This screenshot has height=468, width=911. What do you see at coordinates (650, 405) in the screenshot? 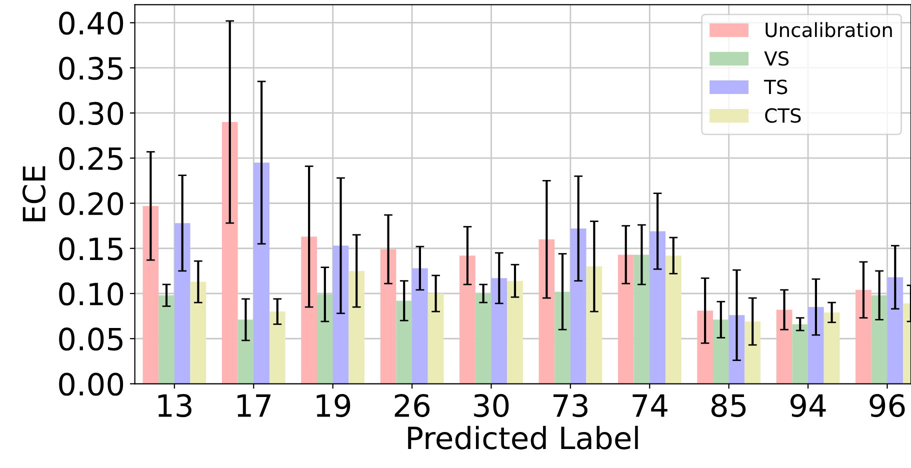
I see `x-tick-label: 74` at bounding box center [650, 405].